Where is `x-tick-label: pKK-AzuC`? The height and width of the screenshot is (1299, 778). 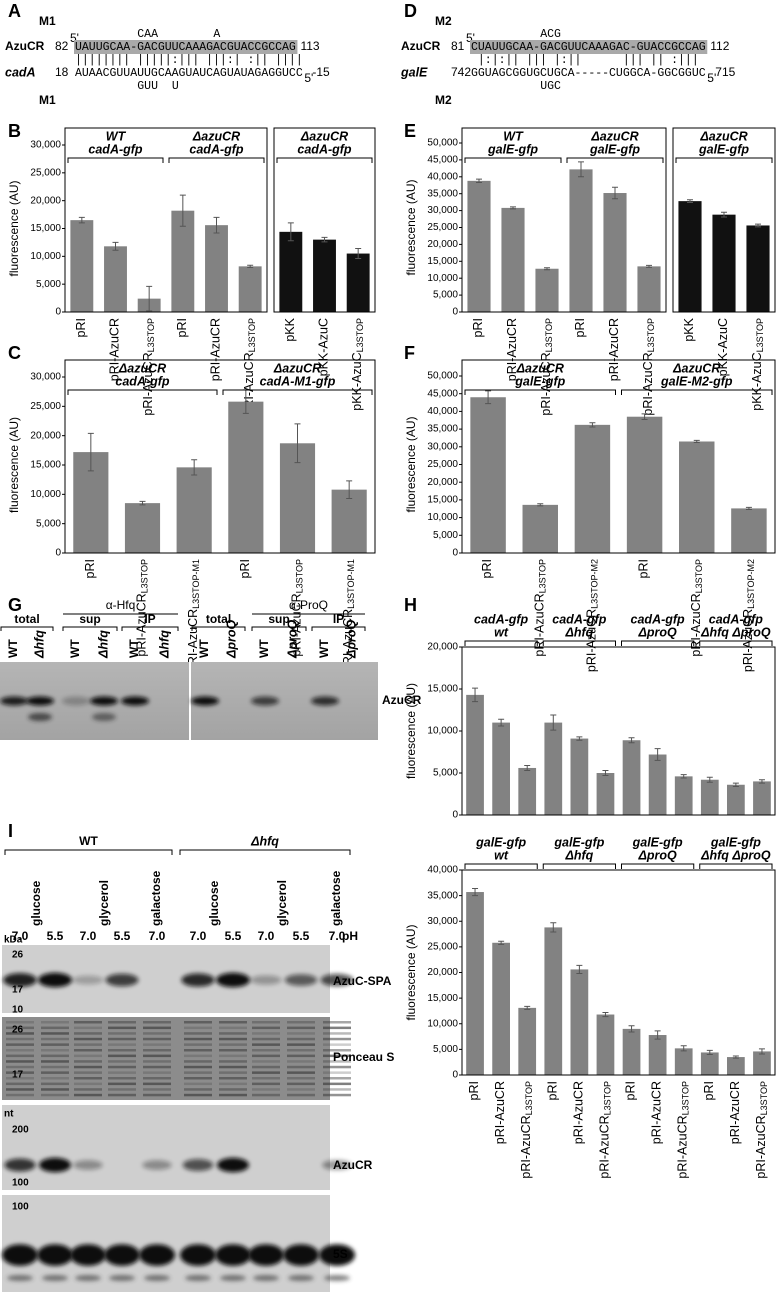 x-tick-label: pKK-AzuC is located at coordinates (723, 347).